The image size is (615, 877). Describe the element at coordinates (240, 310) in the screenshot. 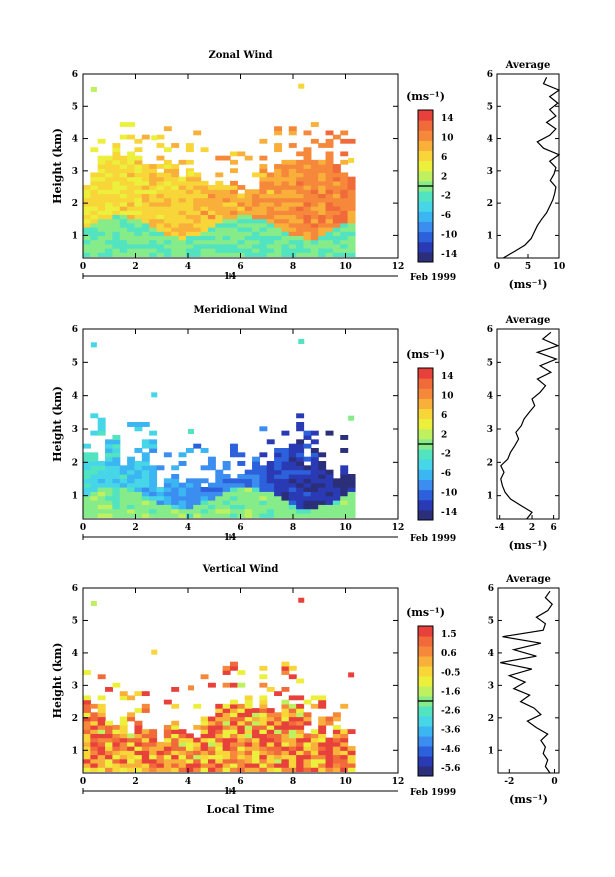

I see `chart-title: Meridional Wind` at that location.